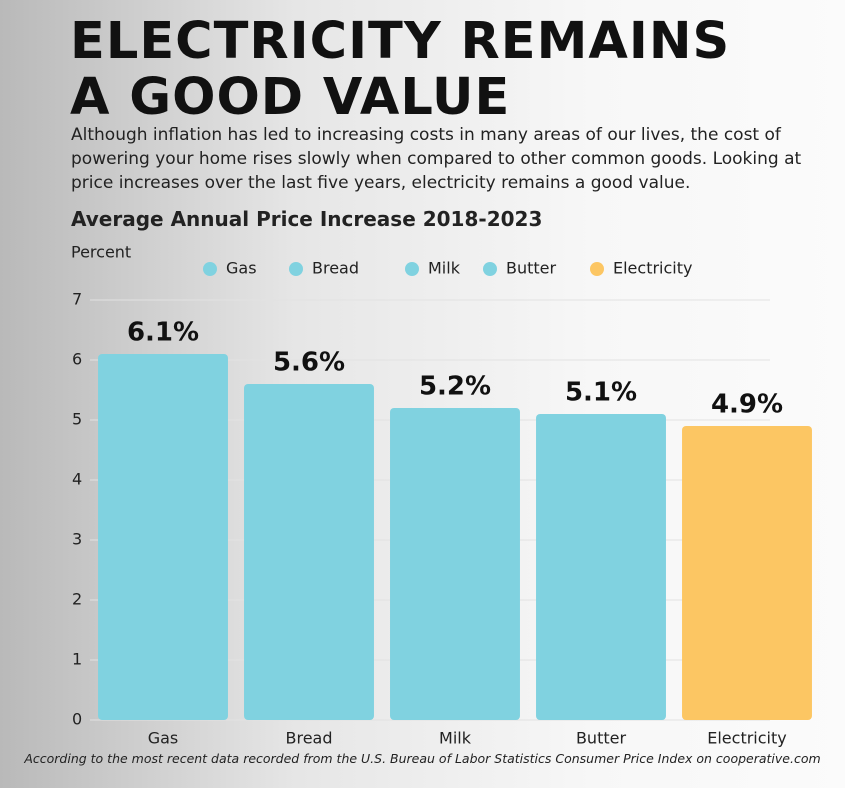  What do you see at coordinates (77, 719) in the screenshot?
I see `y-tick-label: 0` at bounding box center [77, 719].